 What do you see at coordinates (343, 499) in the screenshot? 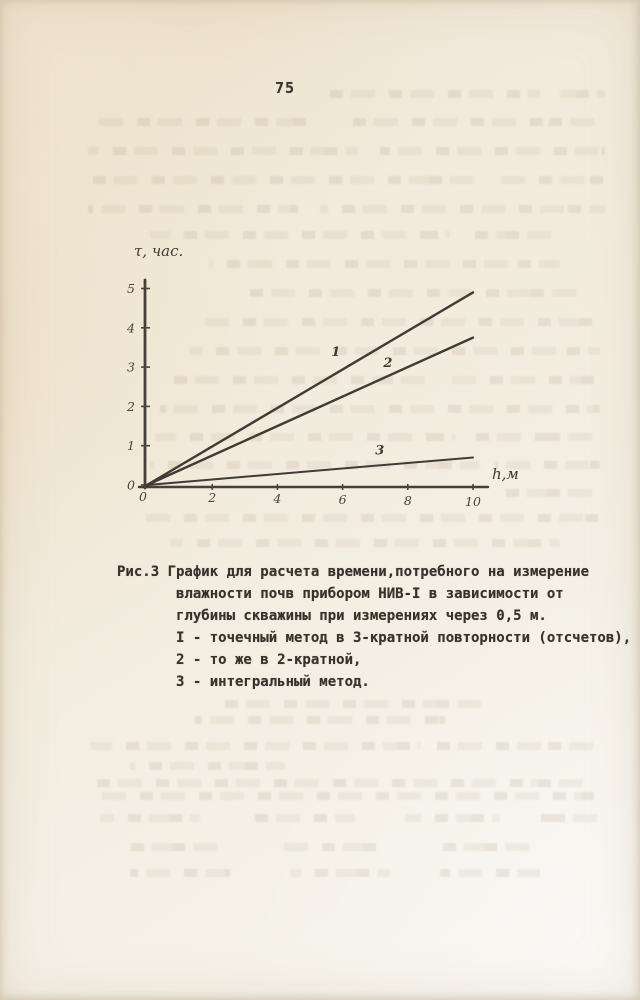
I see `x-tick-label: 6` at bounding box center [343, 499].